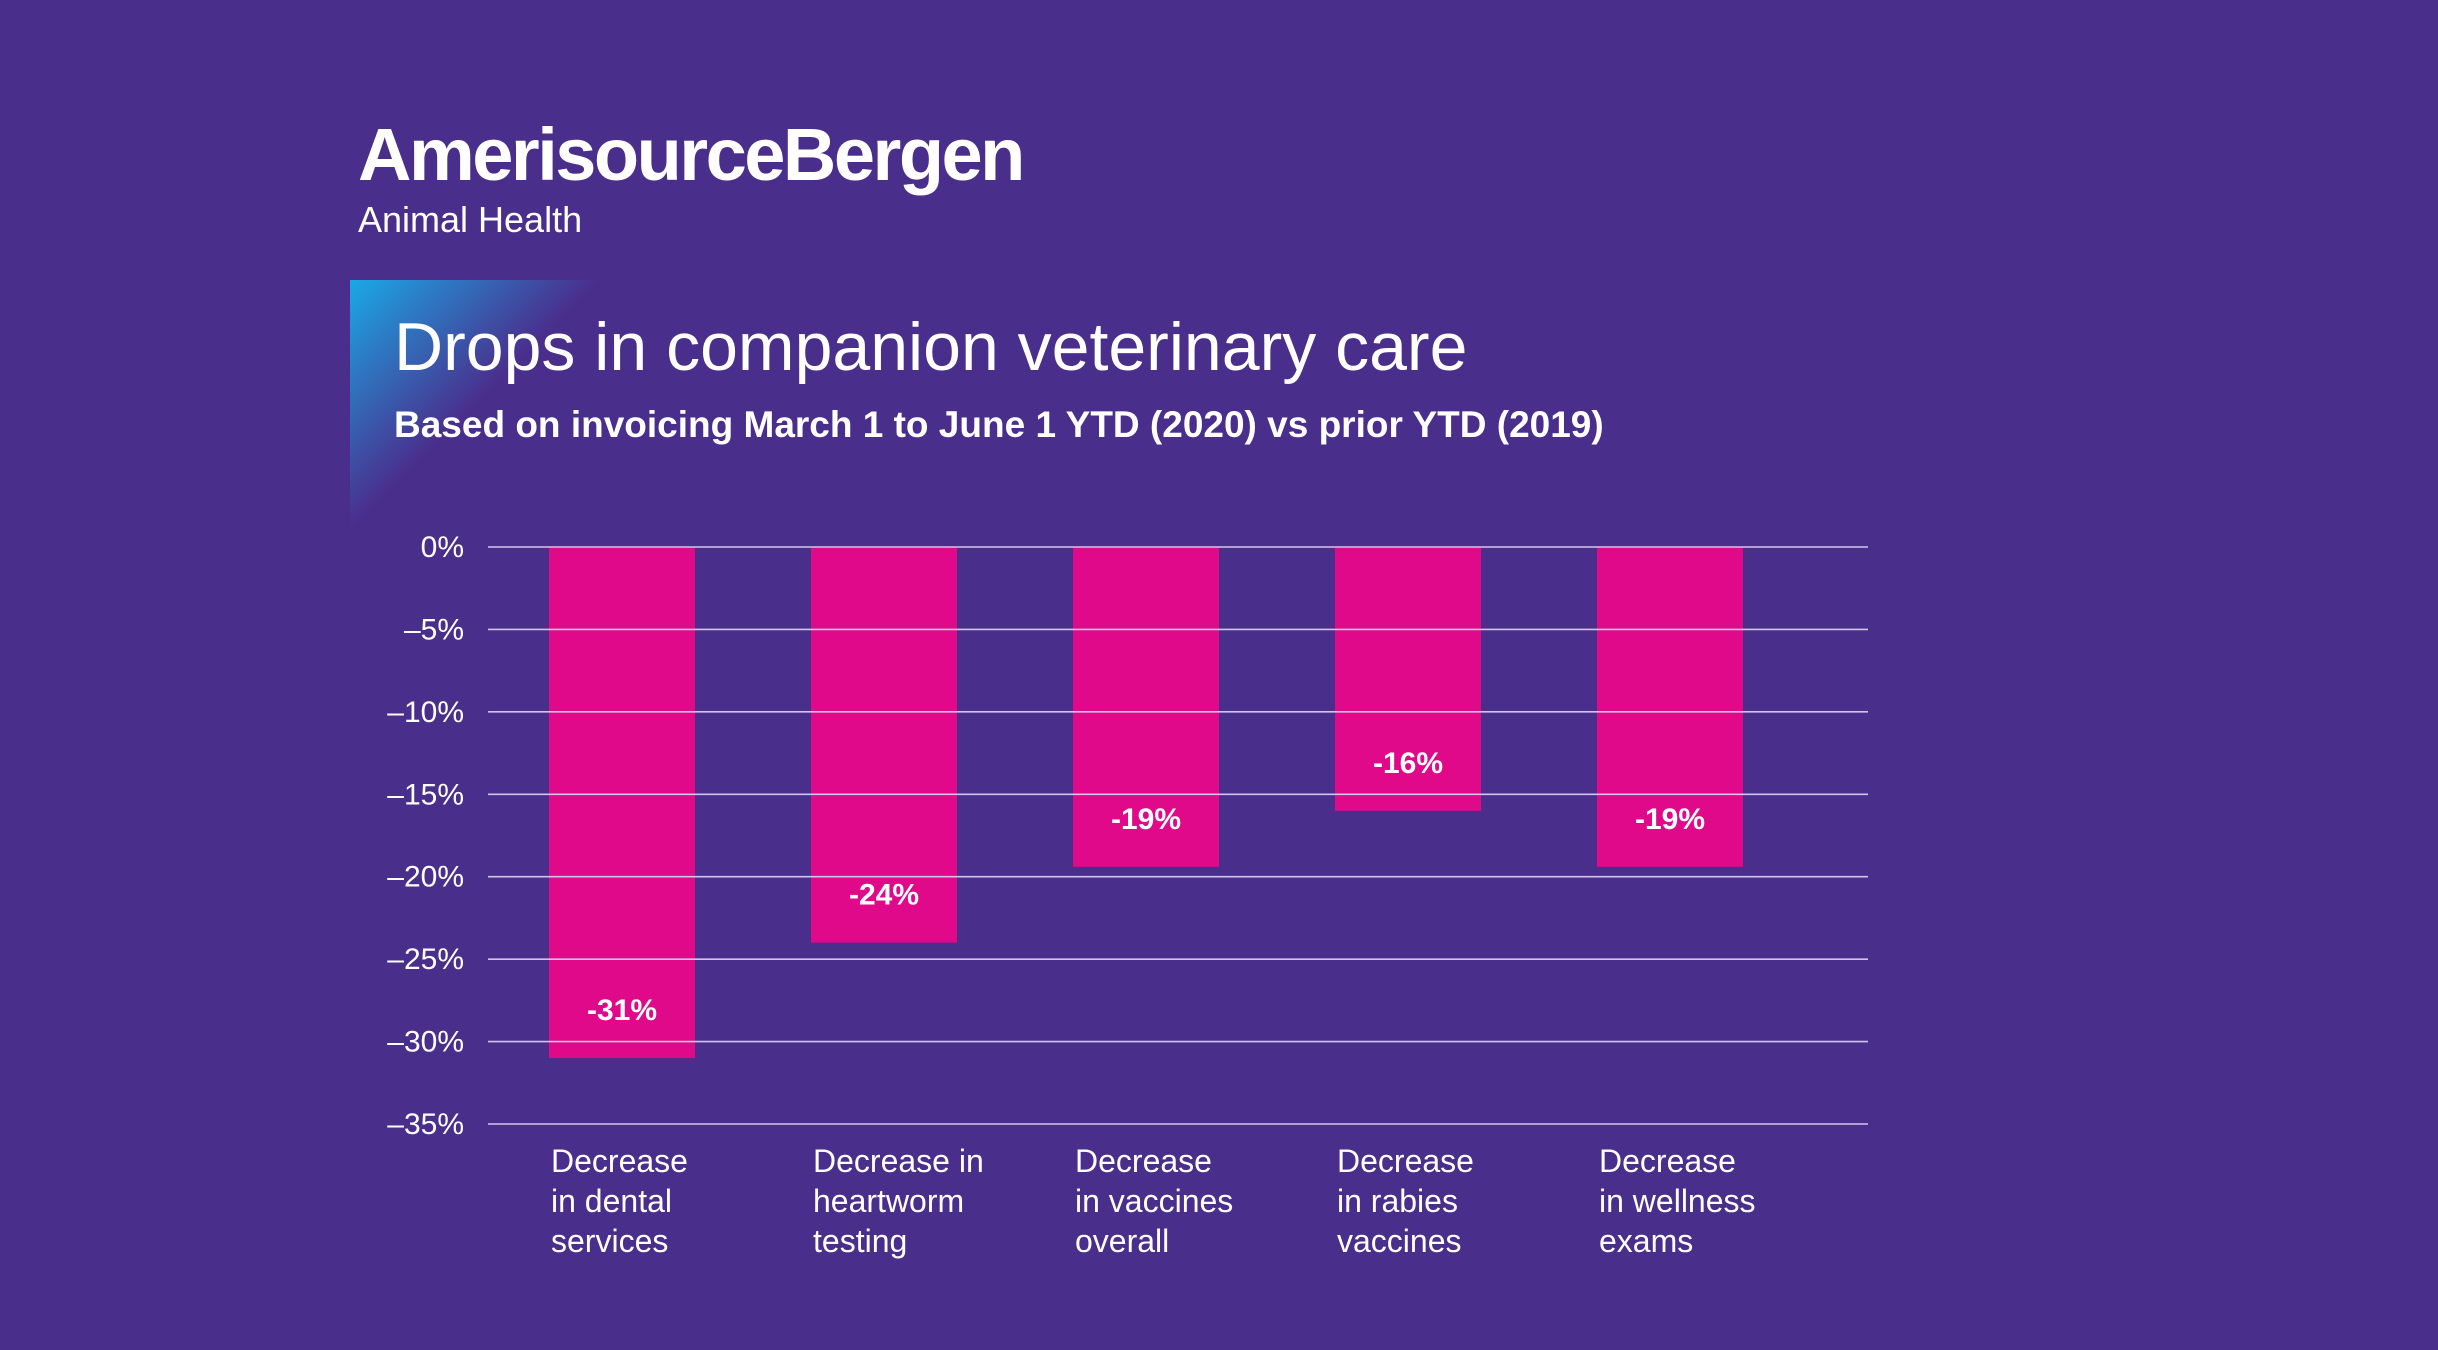 The width and height of the screenshot is (2438, 1350). I want to click on brand-division: Animal Health, so click(470, 219).